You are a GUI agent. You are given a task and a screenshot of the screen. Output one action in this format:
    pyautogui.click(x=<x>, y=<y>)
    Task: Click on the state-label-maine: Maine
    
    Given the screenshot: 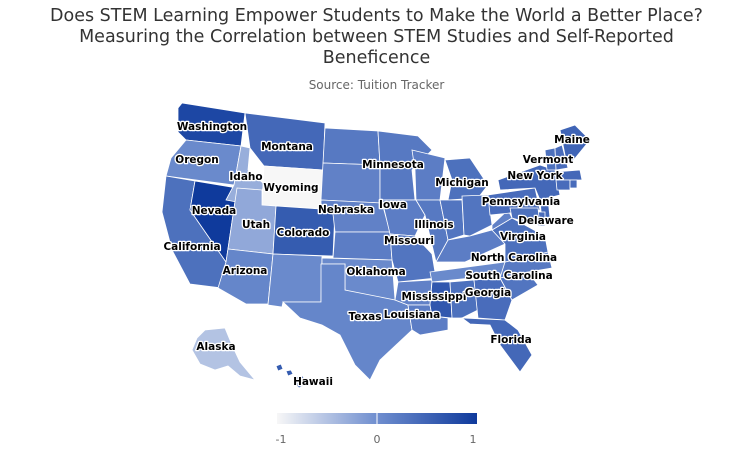 What is the action you would take?
    pyautogui.click(x=572, y=140)
    